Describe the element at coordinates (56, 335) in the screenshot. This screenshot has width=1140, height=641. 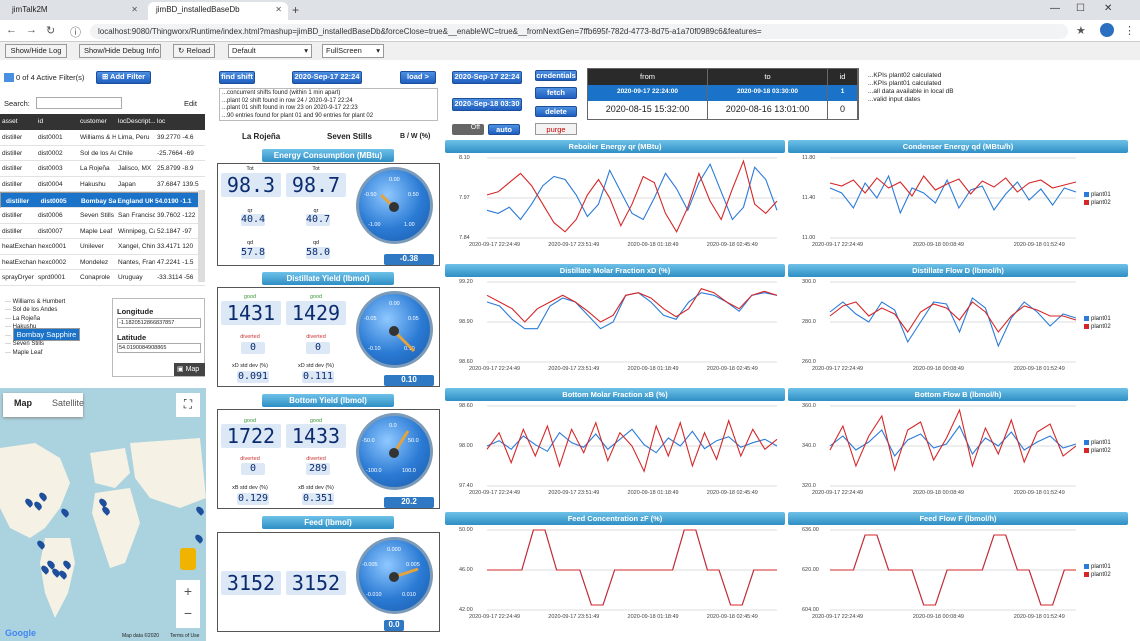
I see `tree-item: ··· Bombay Sapphire` at that location.